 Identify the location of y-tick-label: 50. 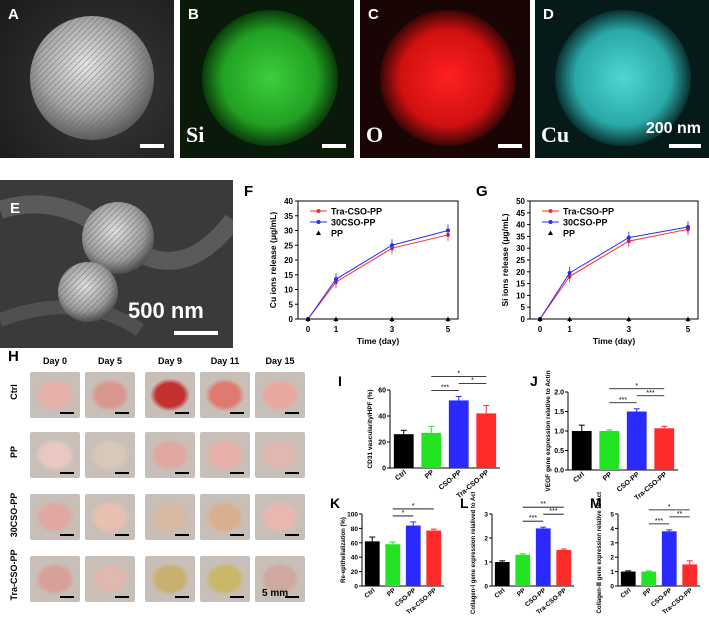
(520, 201).